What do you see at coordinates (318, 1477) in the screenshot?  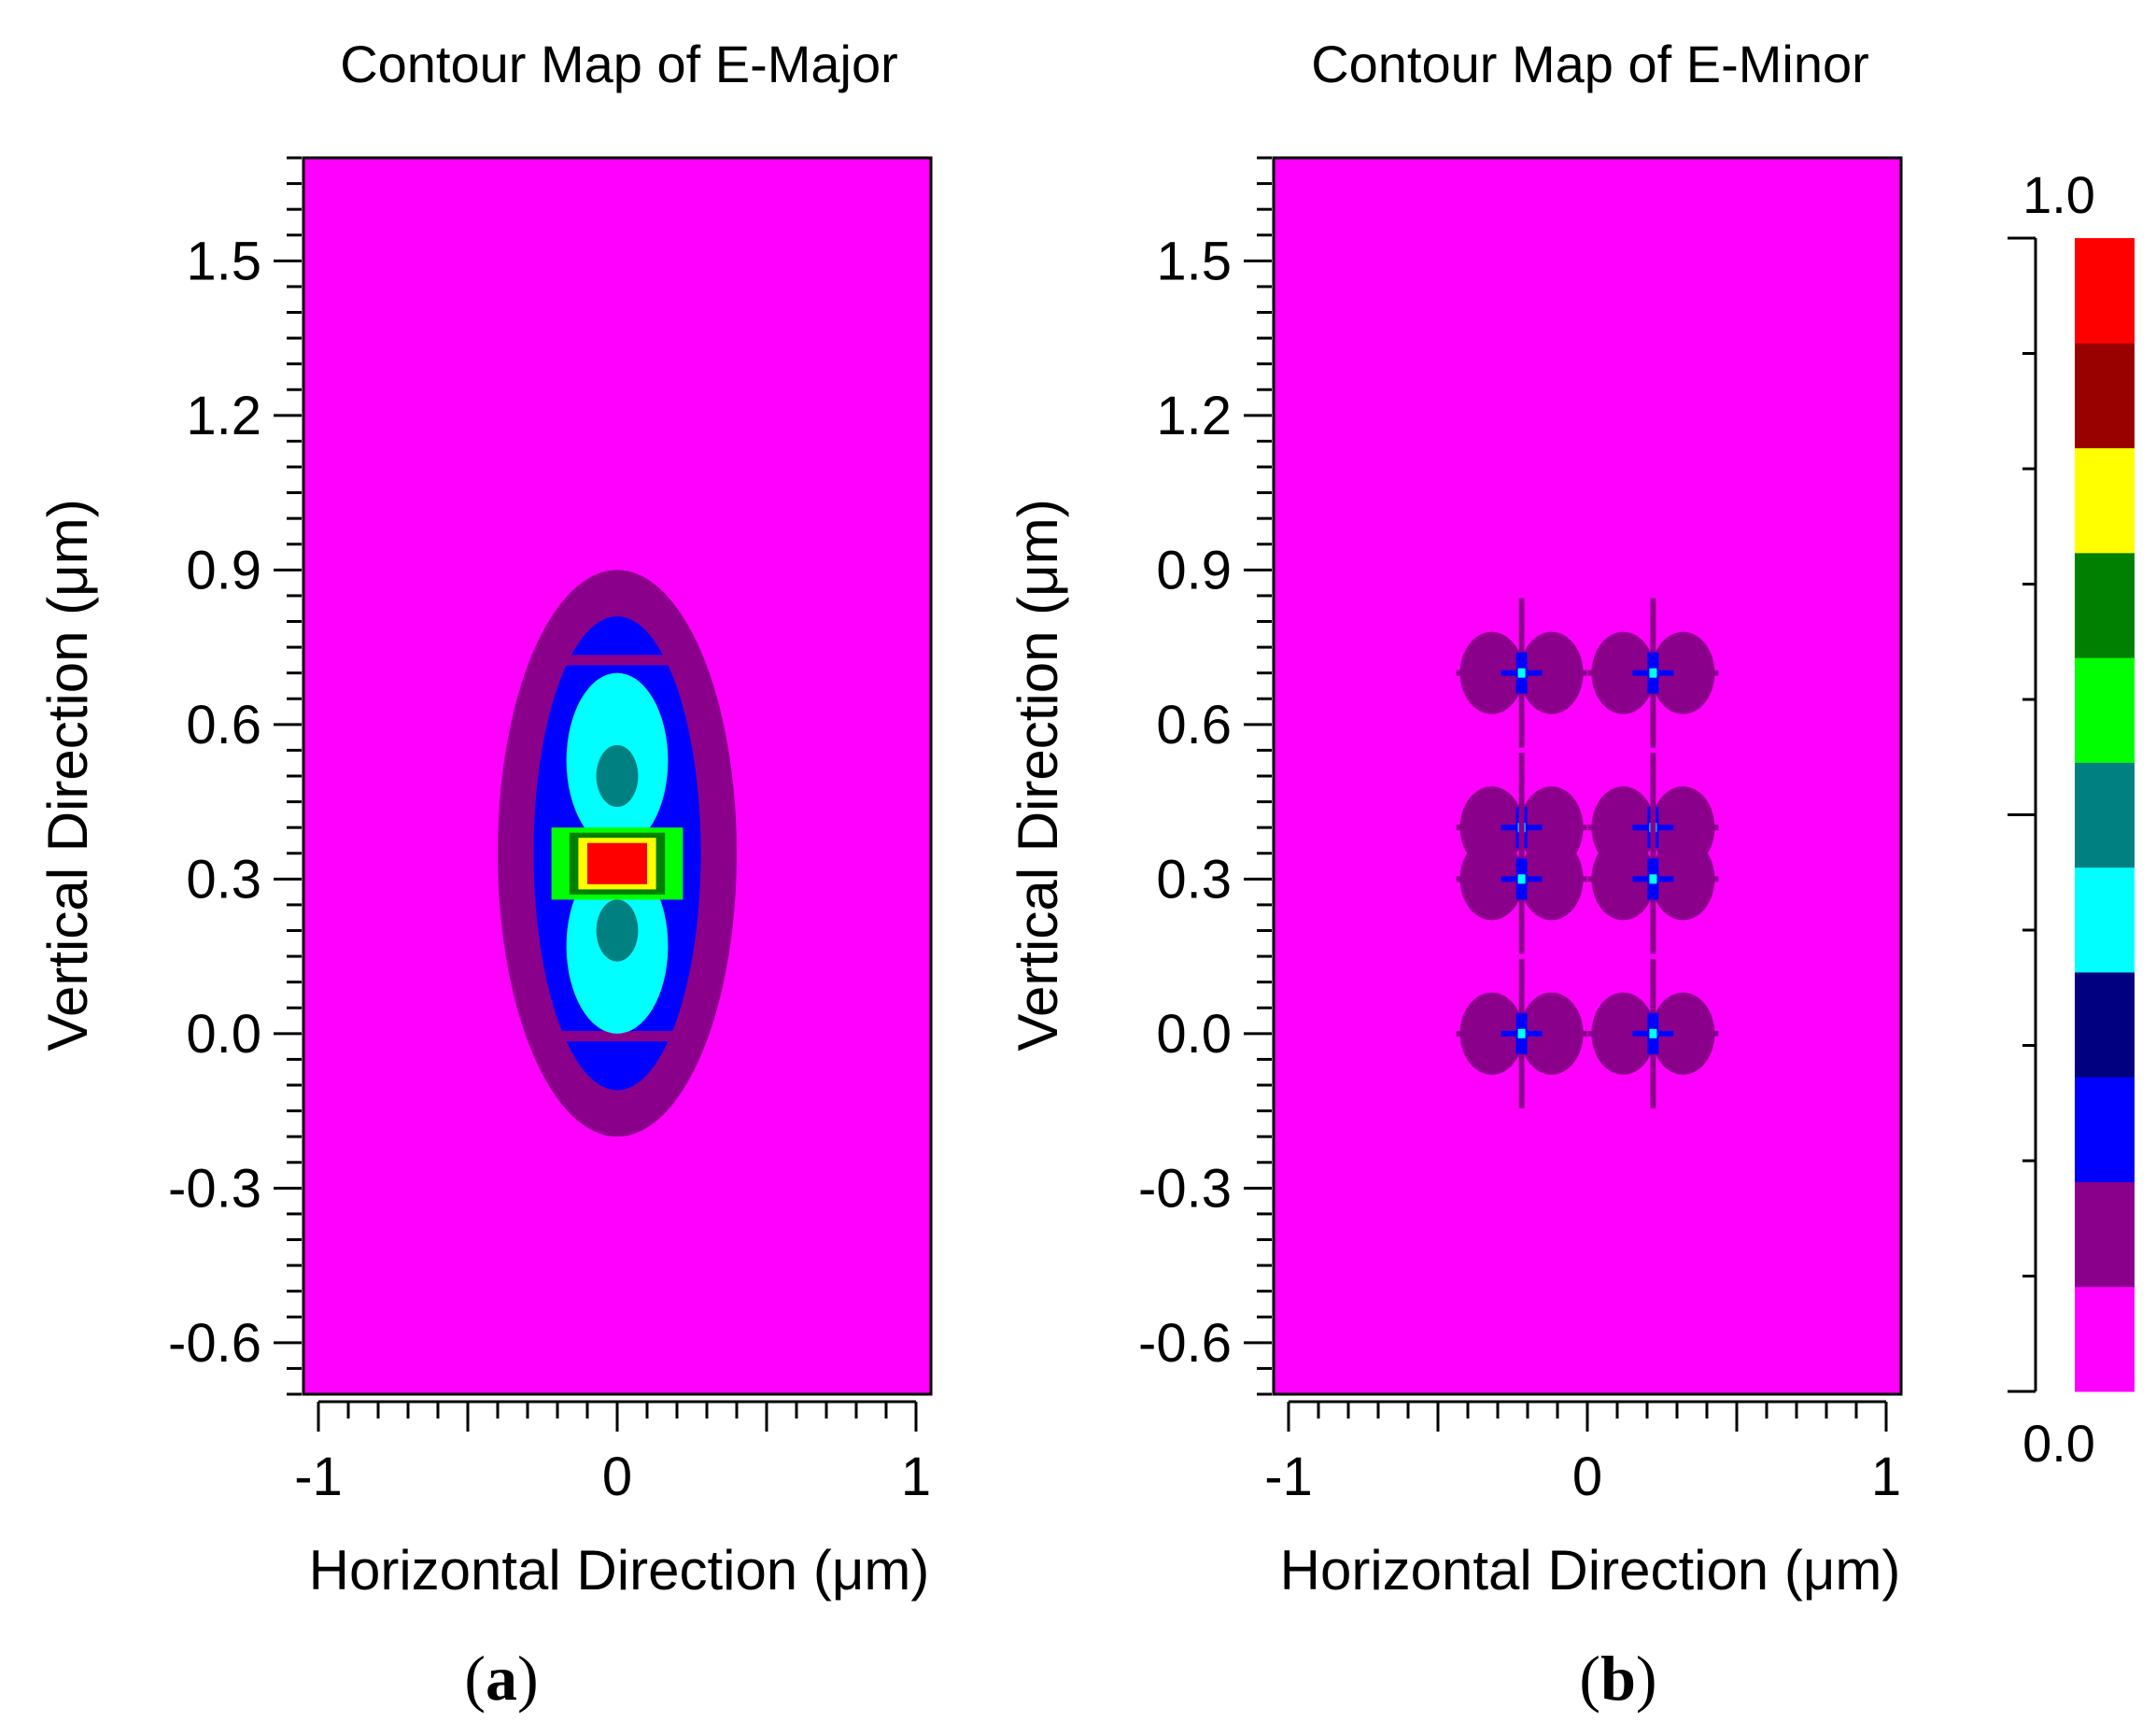 I see `panel-a-xtick-label: -1` at bounding box center [318, 1477].